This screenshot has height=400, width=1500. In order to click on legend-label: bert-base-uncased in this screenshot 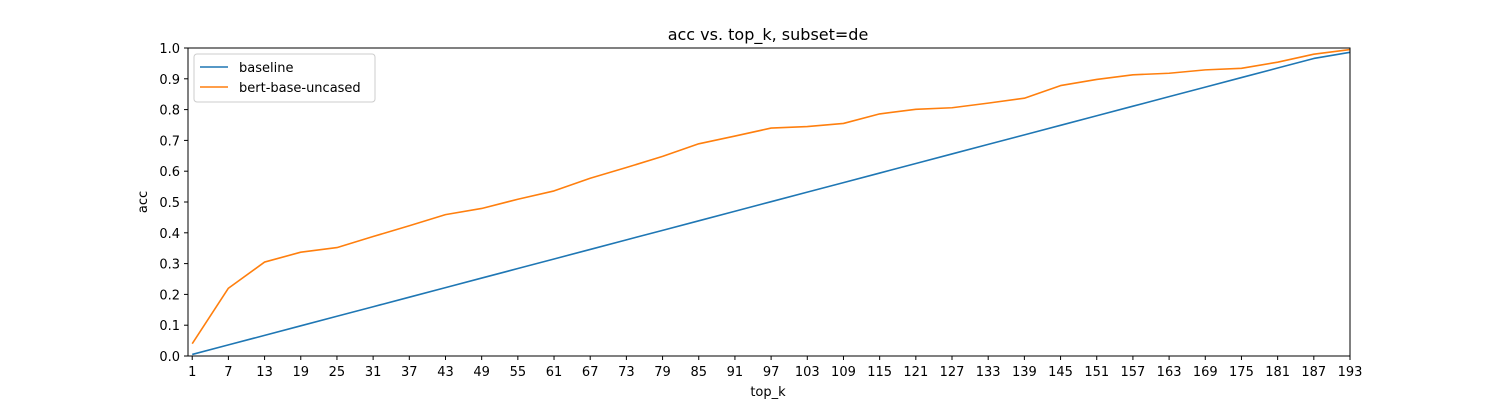, I will do `click(300, 88)`.